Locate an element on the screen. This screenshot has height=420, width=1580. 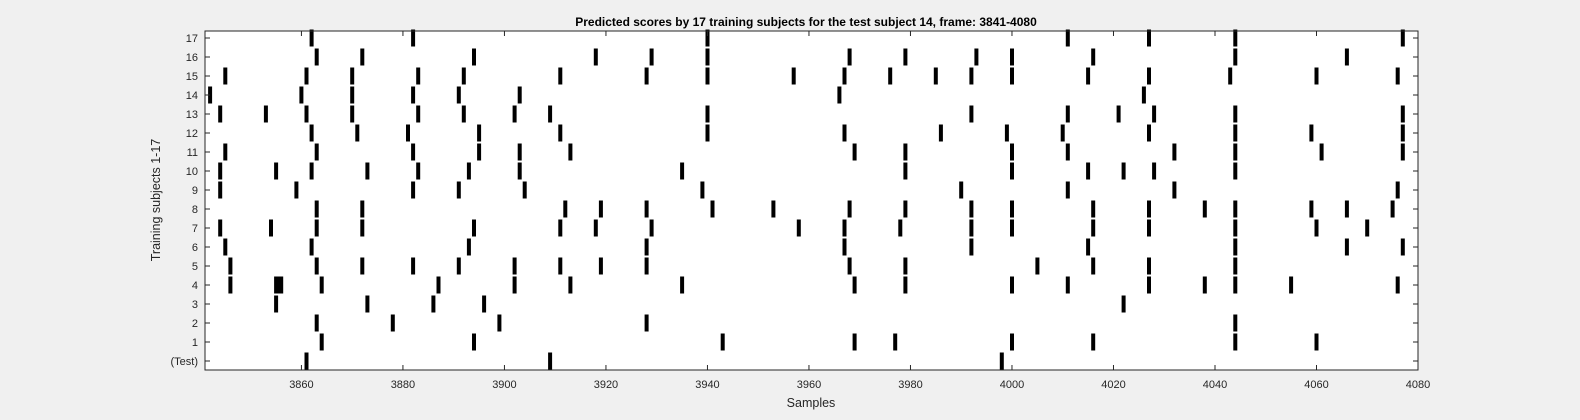
y-tick-label: 3 is located at coordinates (195, 305).